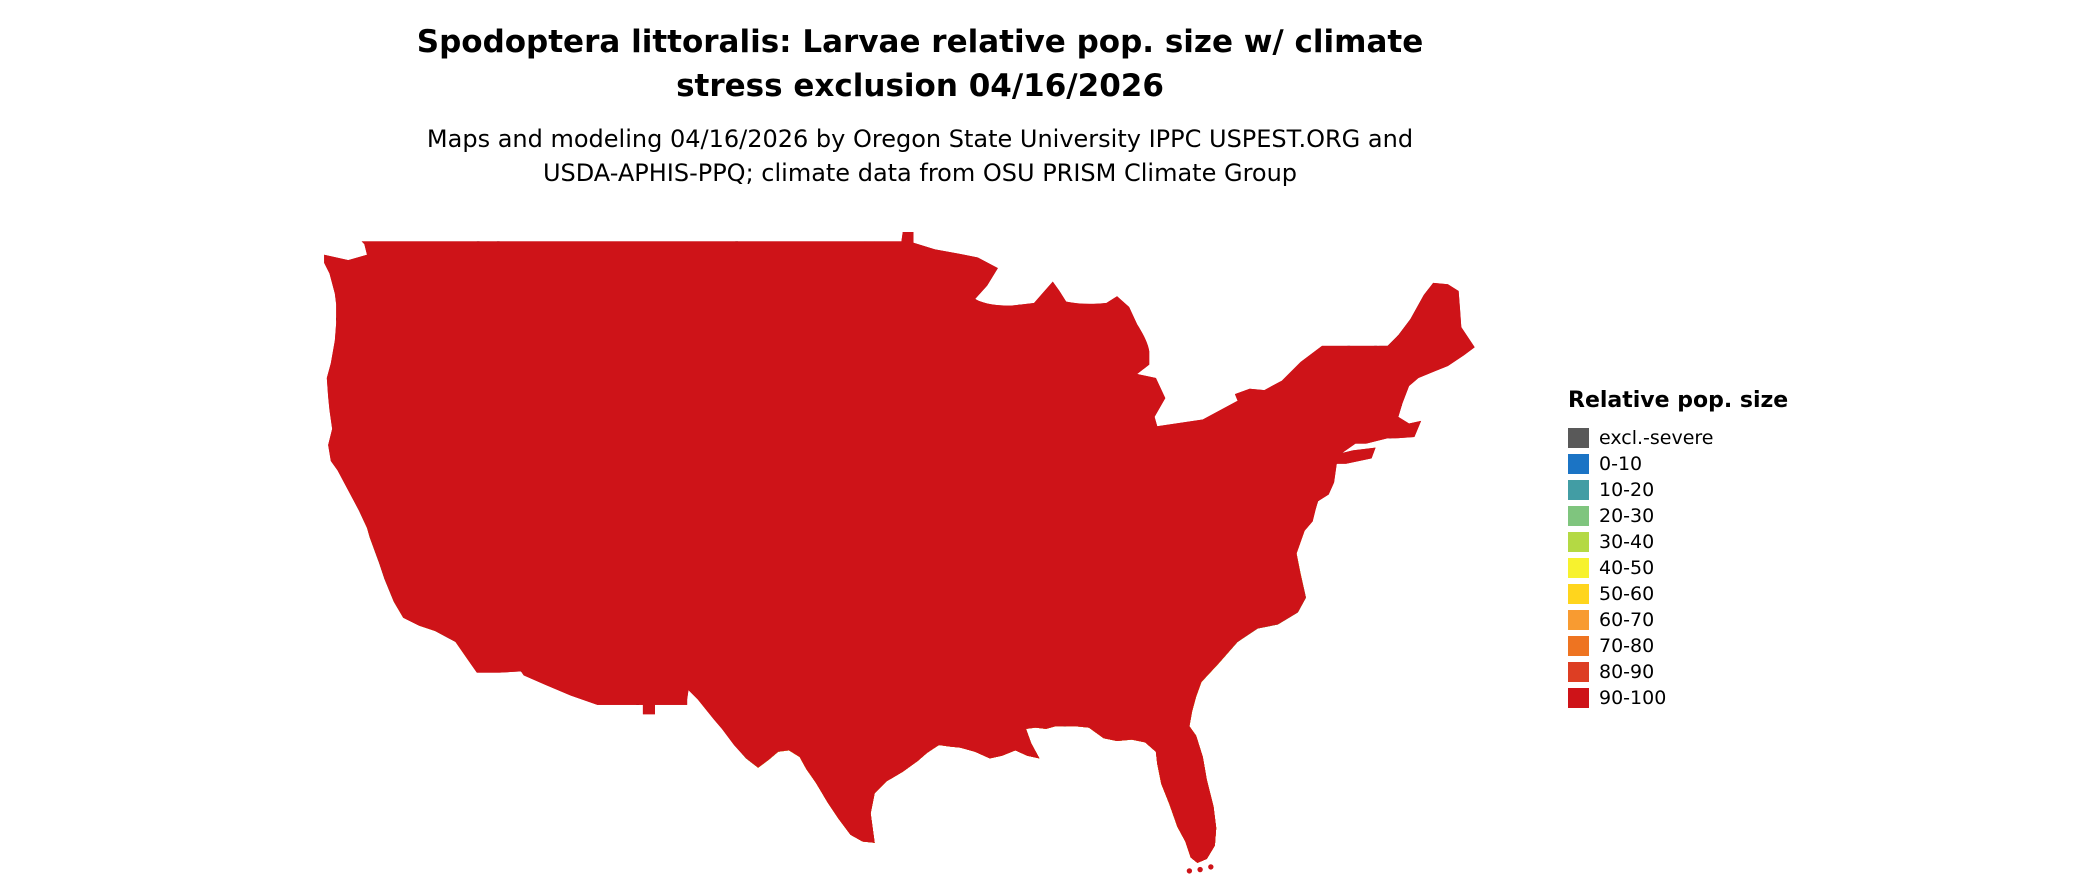 The image size is (2100, 892). What do you see at coordinates (1678, 698) in the screenshot?
I see `legend-item: 90-100` at bounding box center [1678, 698].